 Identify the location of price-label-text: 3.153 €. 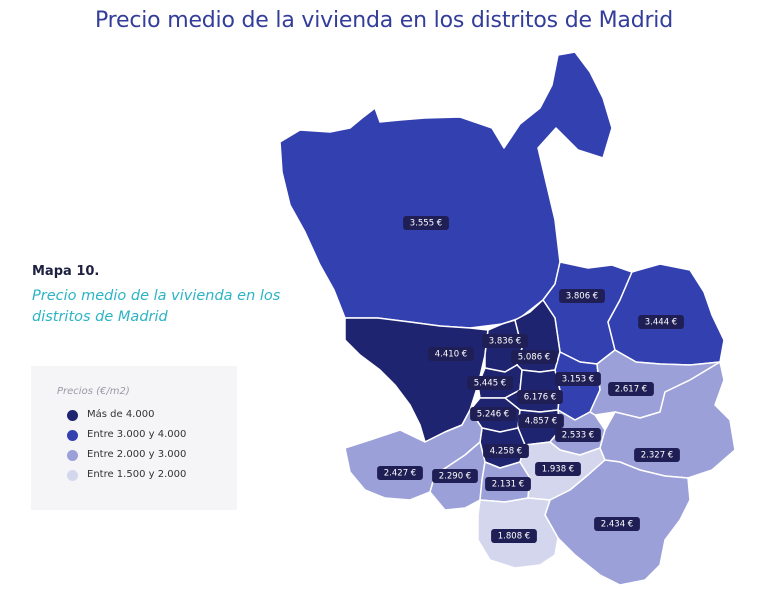
(578, 380).